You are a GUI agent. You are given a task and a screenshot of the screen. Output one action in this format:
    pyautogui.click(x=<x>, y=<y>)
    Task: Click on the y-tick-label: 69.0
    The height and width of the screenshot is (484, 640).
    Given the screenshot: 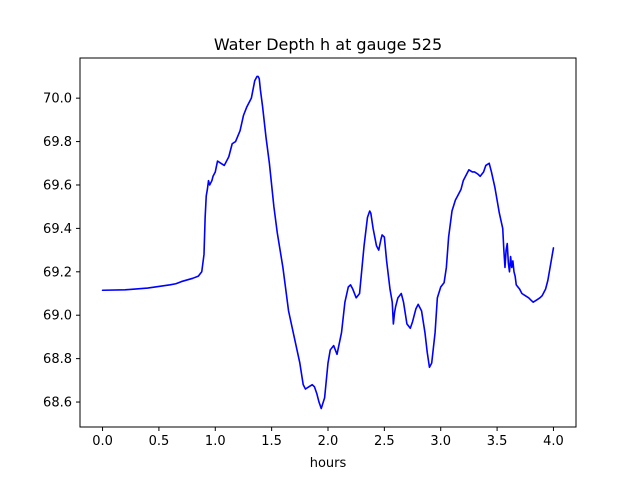 What is the action you would take?
    pyautogui.click(x=57, y=316)
    